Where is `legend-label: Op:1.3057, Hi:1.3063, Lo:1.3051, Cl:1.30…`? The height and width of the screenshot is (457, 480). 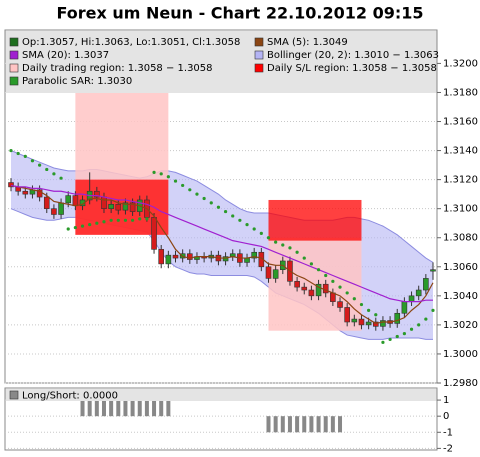 legend-label: Op:1.3057, Hi:1.3063, Lo:1.3051, Cl:1.30… is located at coordinates (131, 42).